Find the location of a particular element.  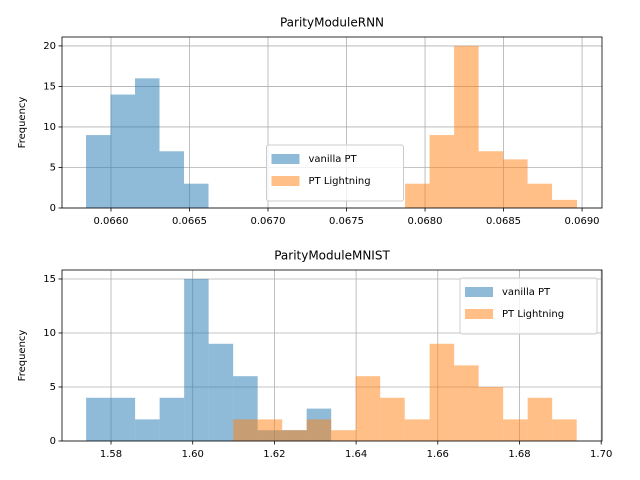

x-tick-label: 0.0665 is located at coordinates (189, 221).